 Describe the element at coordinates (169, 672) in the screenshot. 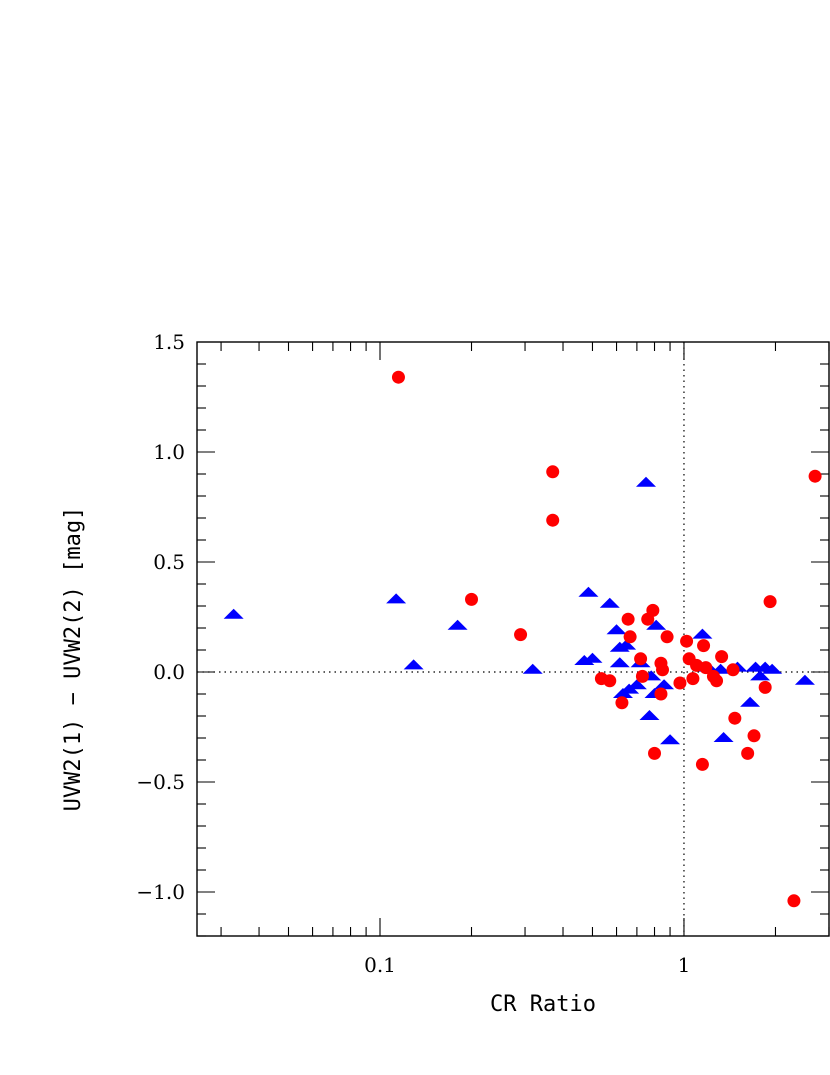

I see `y-tick-label: 0.0` at that location.